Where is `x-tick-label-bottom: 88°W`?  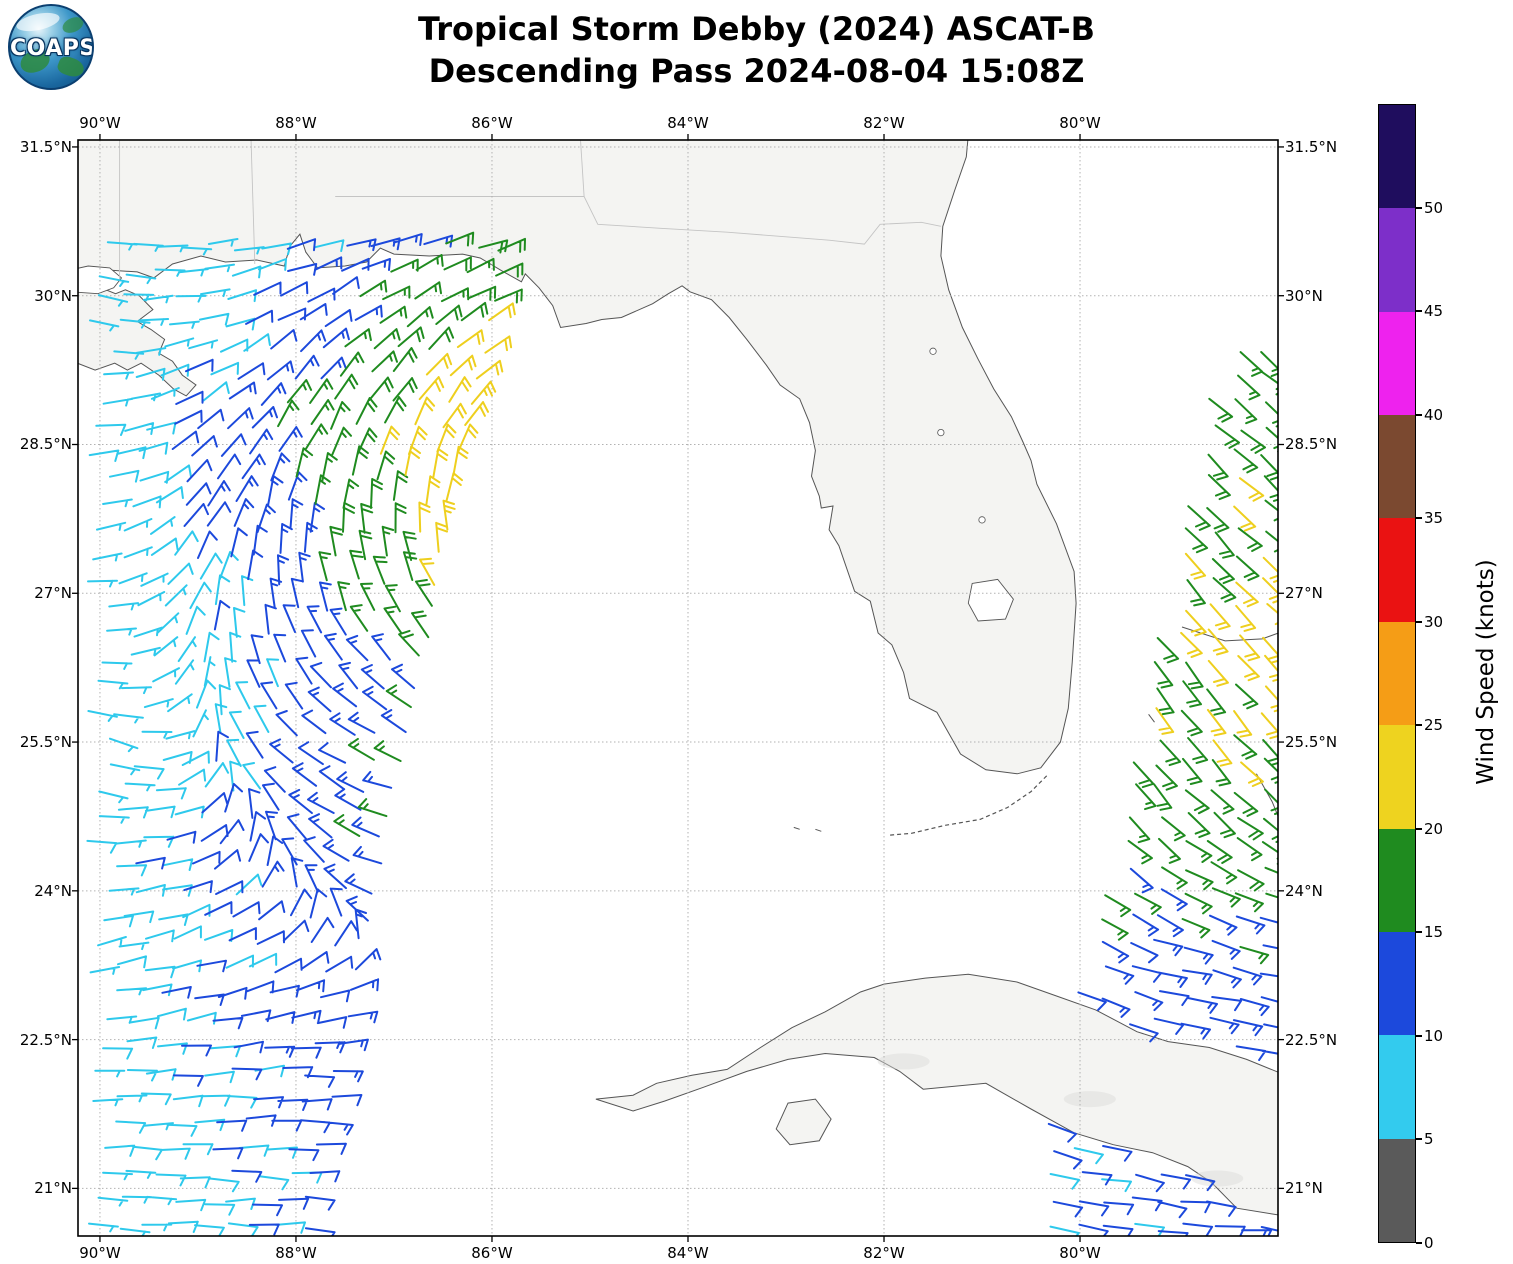 x-tick-label-bottom: 88°W is located at coordinates (296, 1253).